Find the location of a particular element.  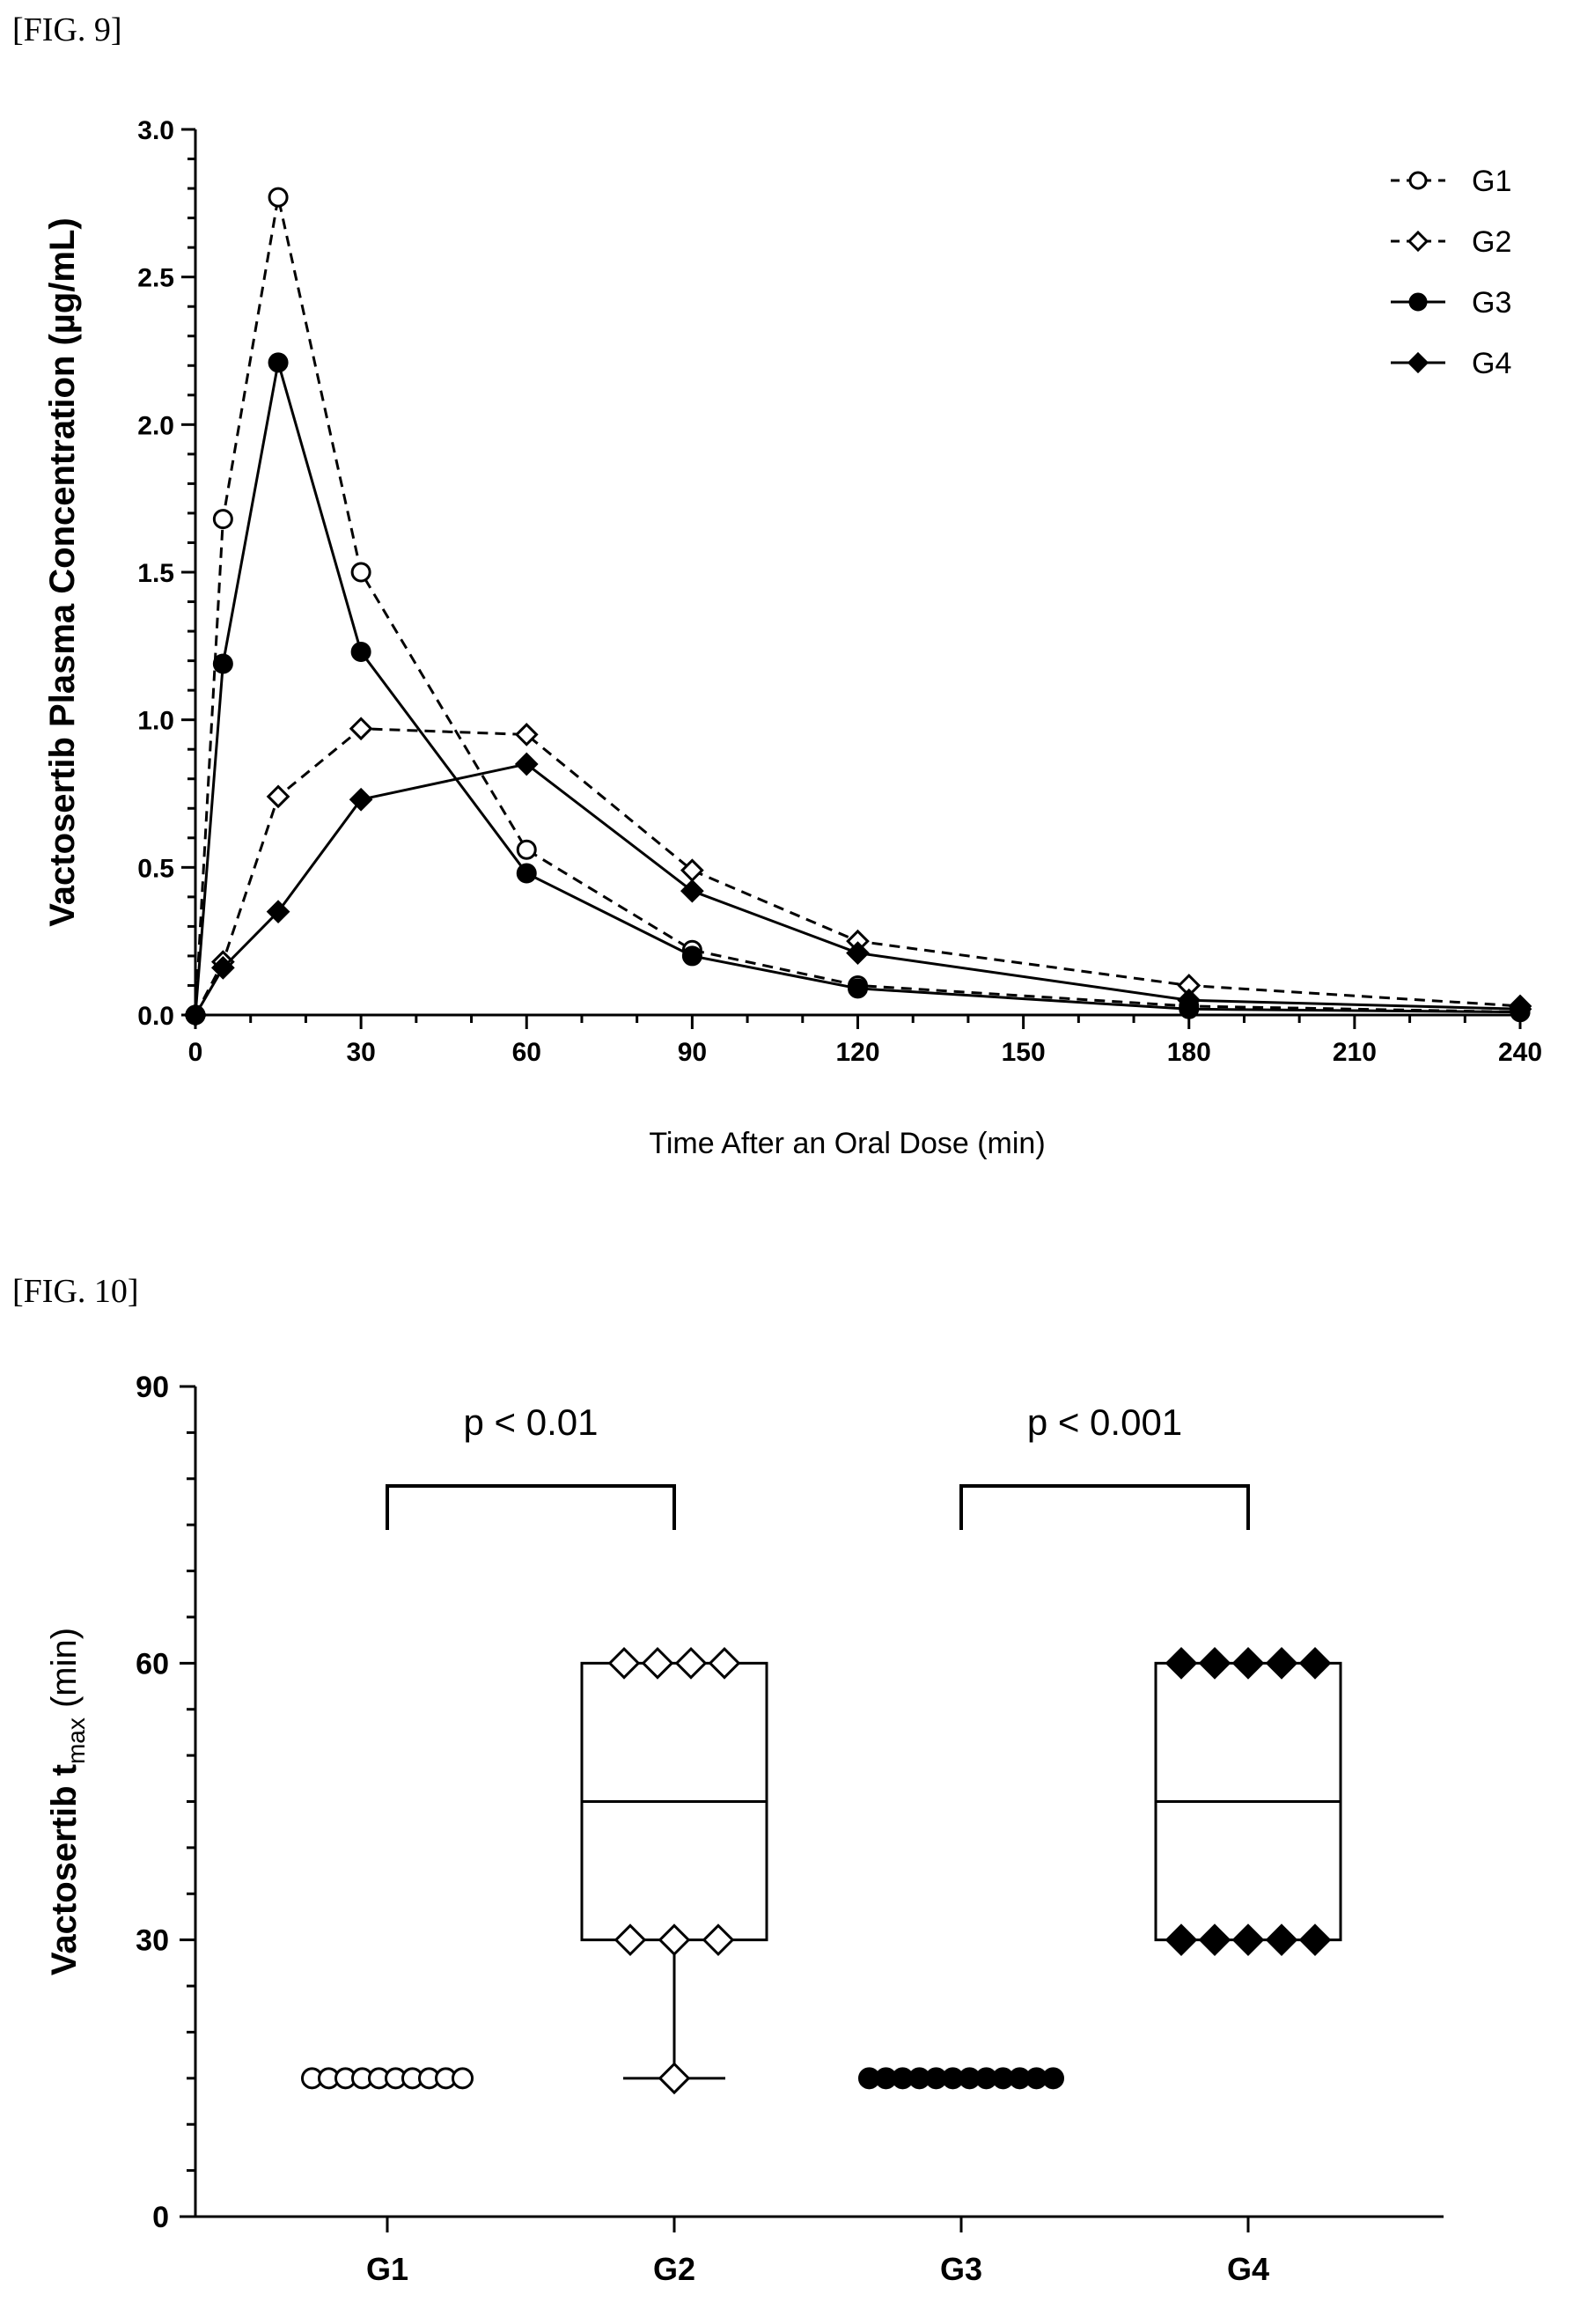

legend-label-g2: G2 is located at coordinates (1492, 242).